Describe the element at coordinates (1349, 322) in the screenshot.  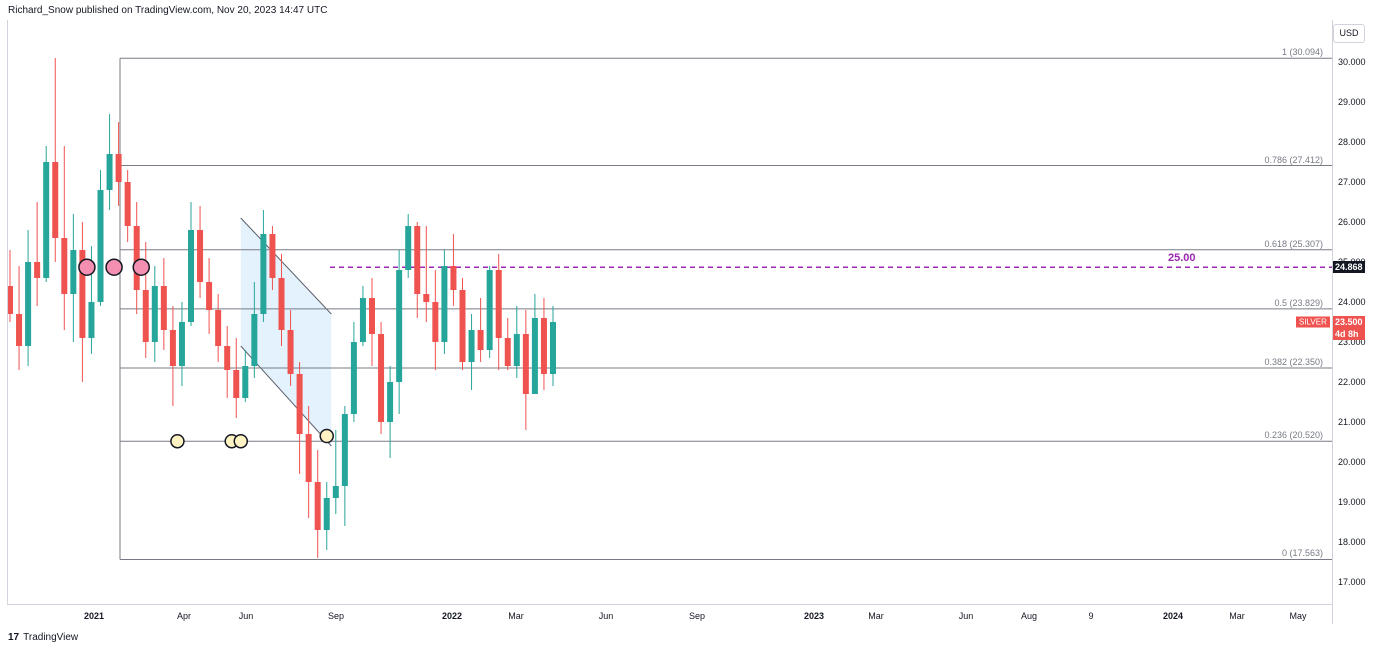
I see `last-price: 23.500` at that location.